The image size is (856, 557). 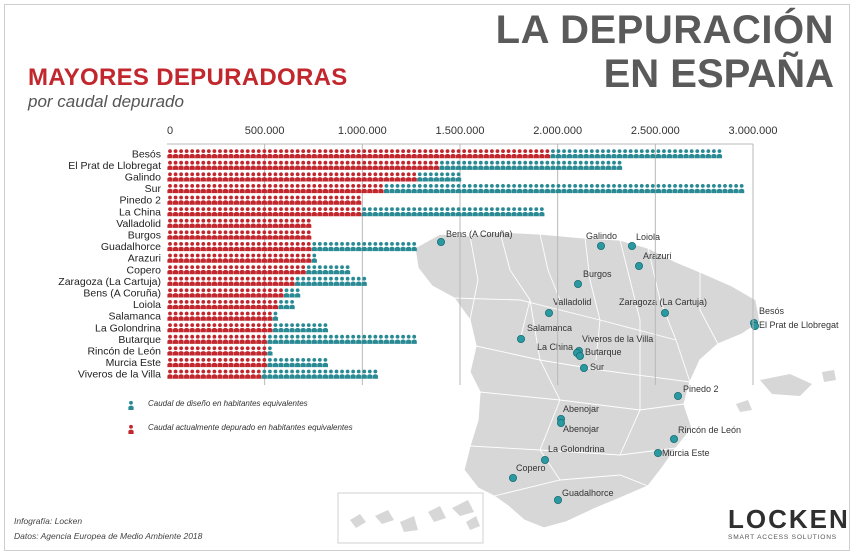 What do you see at coordinates (658, 452) in the screenshot?
I see `map-dot` at bounding box center [658, 452].